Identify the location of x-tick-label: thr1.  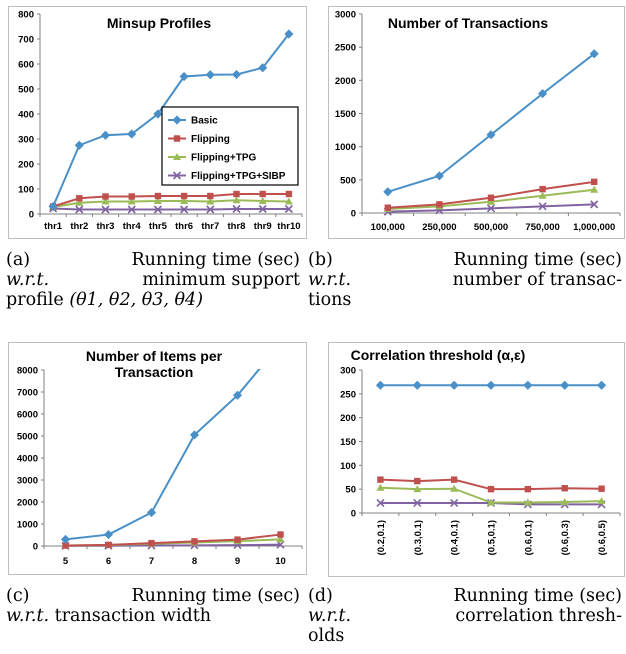
(53, 226).